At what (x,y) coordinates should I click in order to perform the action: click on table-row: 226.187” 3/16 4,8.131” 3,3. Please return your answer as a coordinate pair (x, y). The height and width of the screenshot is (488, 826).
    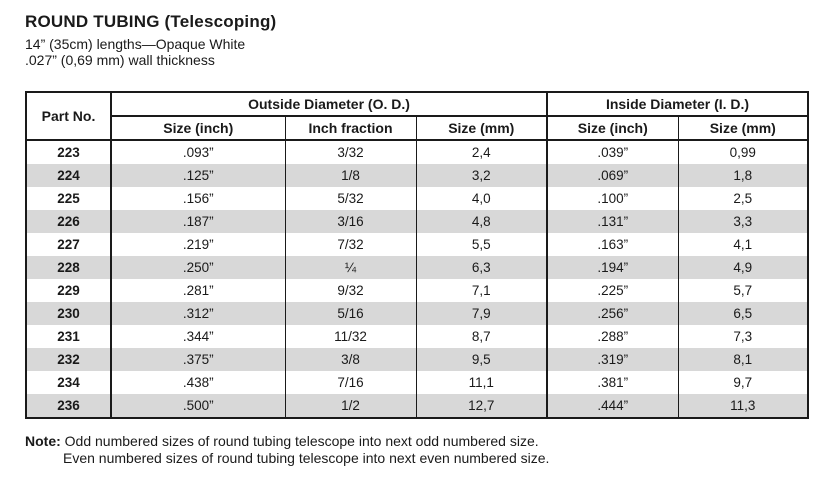
    Looking at the image, I should click on (417, 221).